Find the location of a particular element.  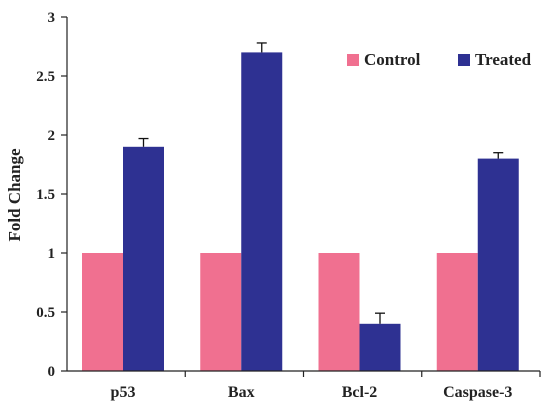

y-ticks-group: 0 0.5 1 1.5 2 2.5 3 is located at coordinates (51, 195).